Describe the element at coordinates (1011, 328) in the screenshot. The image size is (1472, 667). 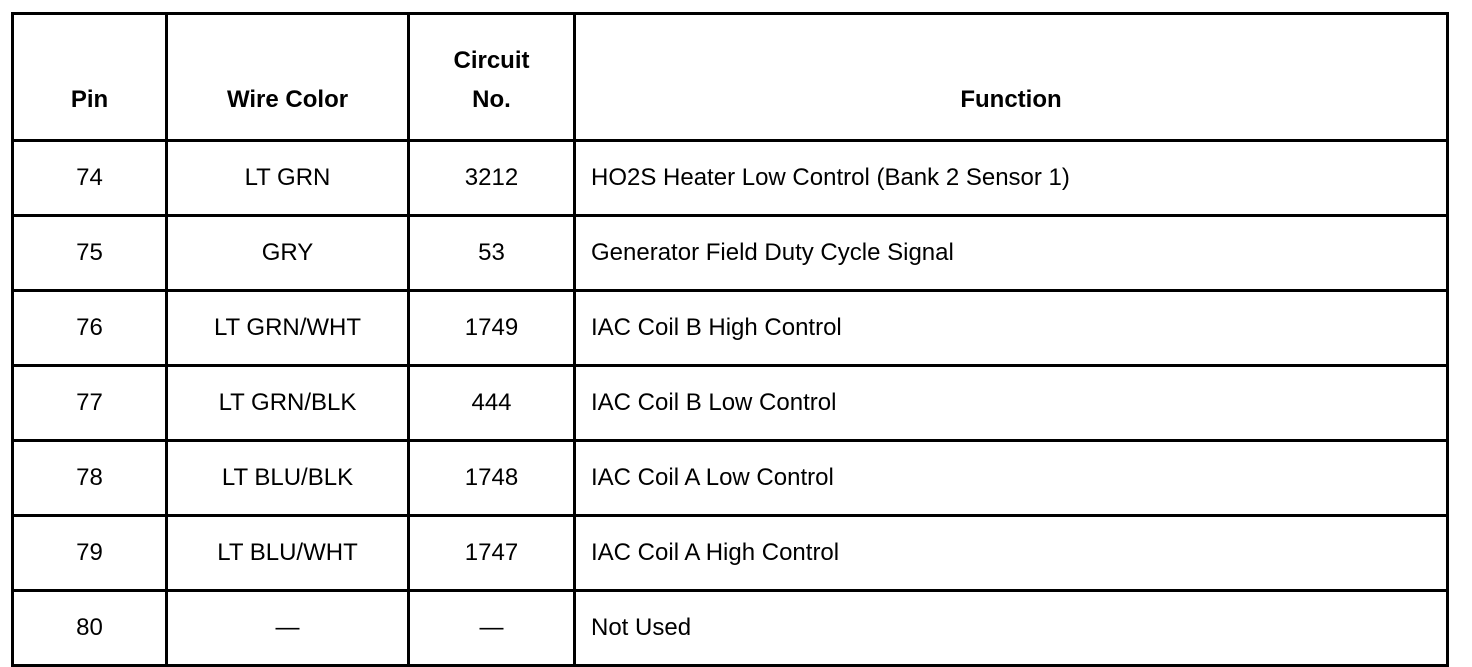
I see `cell-function: IAC Coil B High Control` at that location.